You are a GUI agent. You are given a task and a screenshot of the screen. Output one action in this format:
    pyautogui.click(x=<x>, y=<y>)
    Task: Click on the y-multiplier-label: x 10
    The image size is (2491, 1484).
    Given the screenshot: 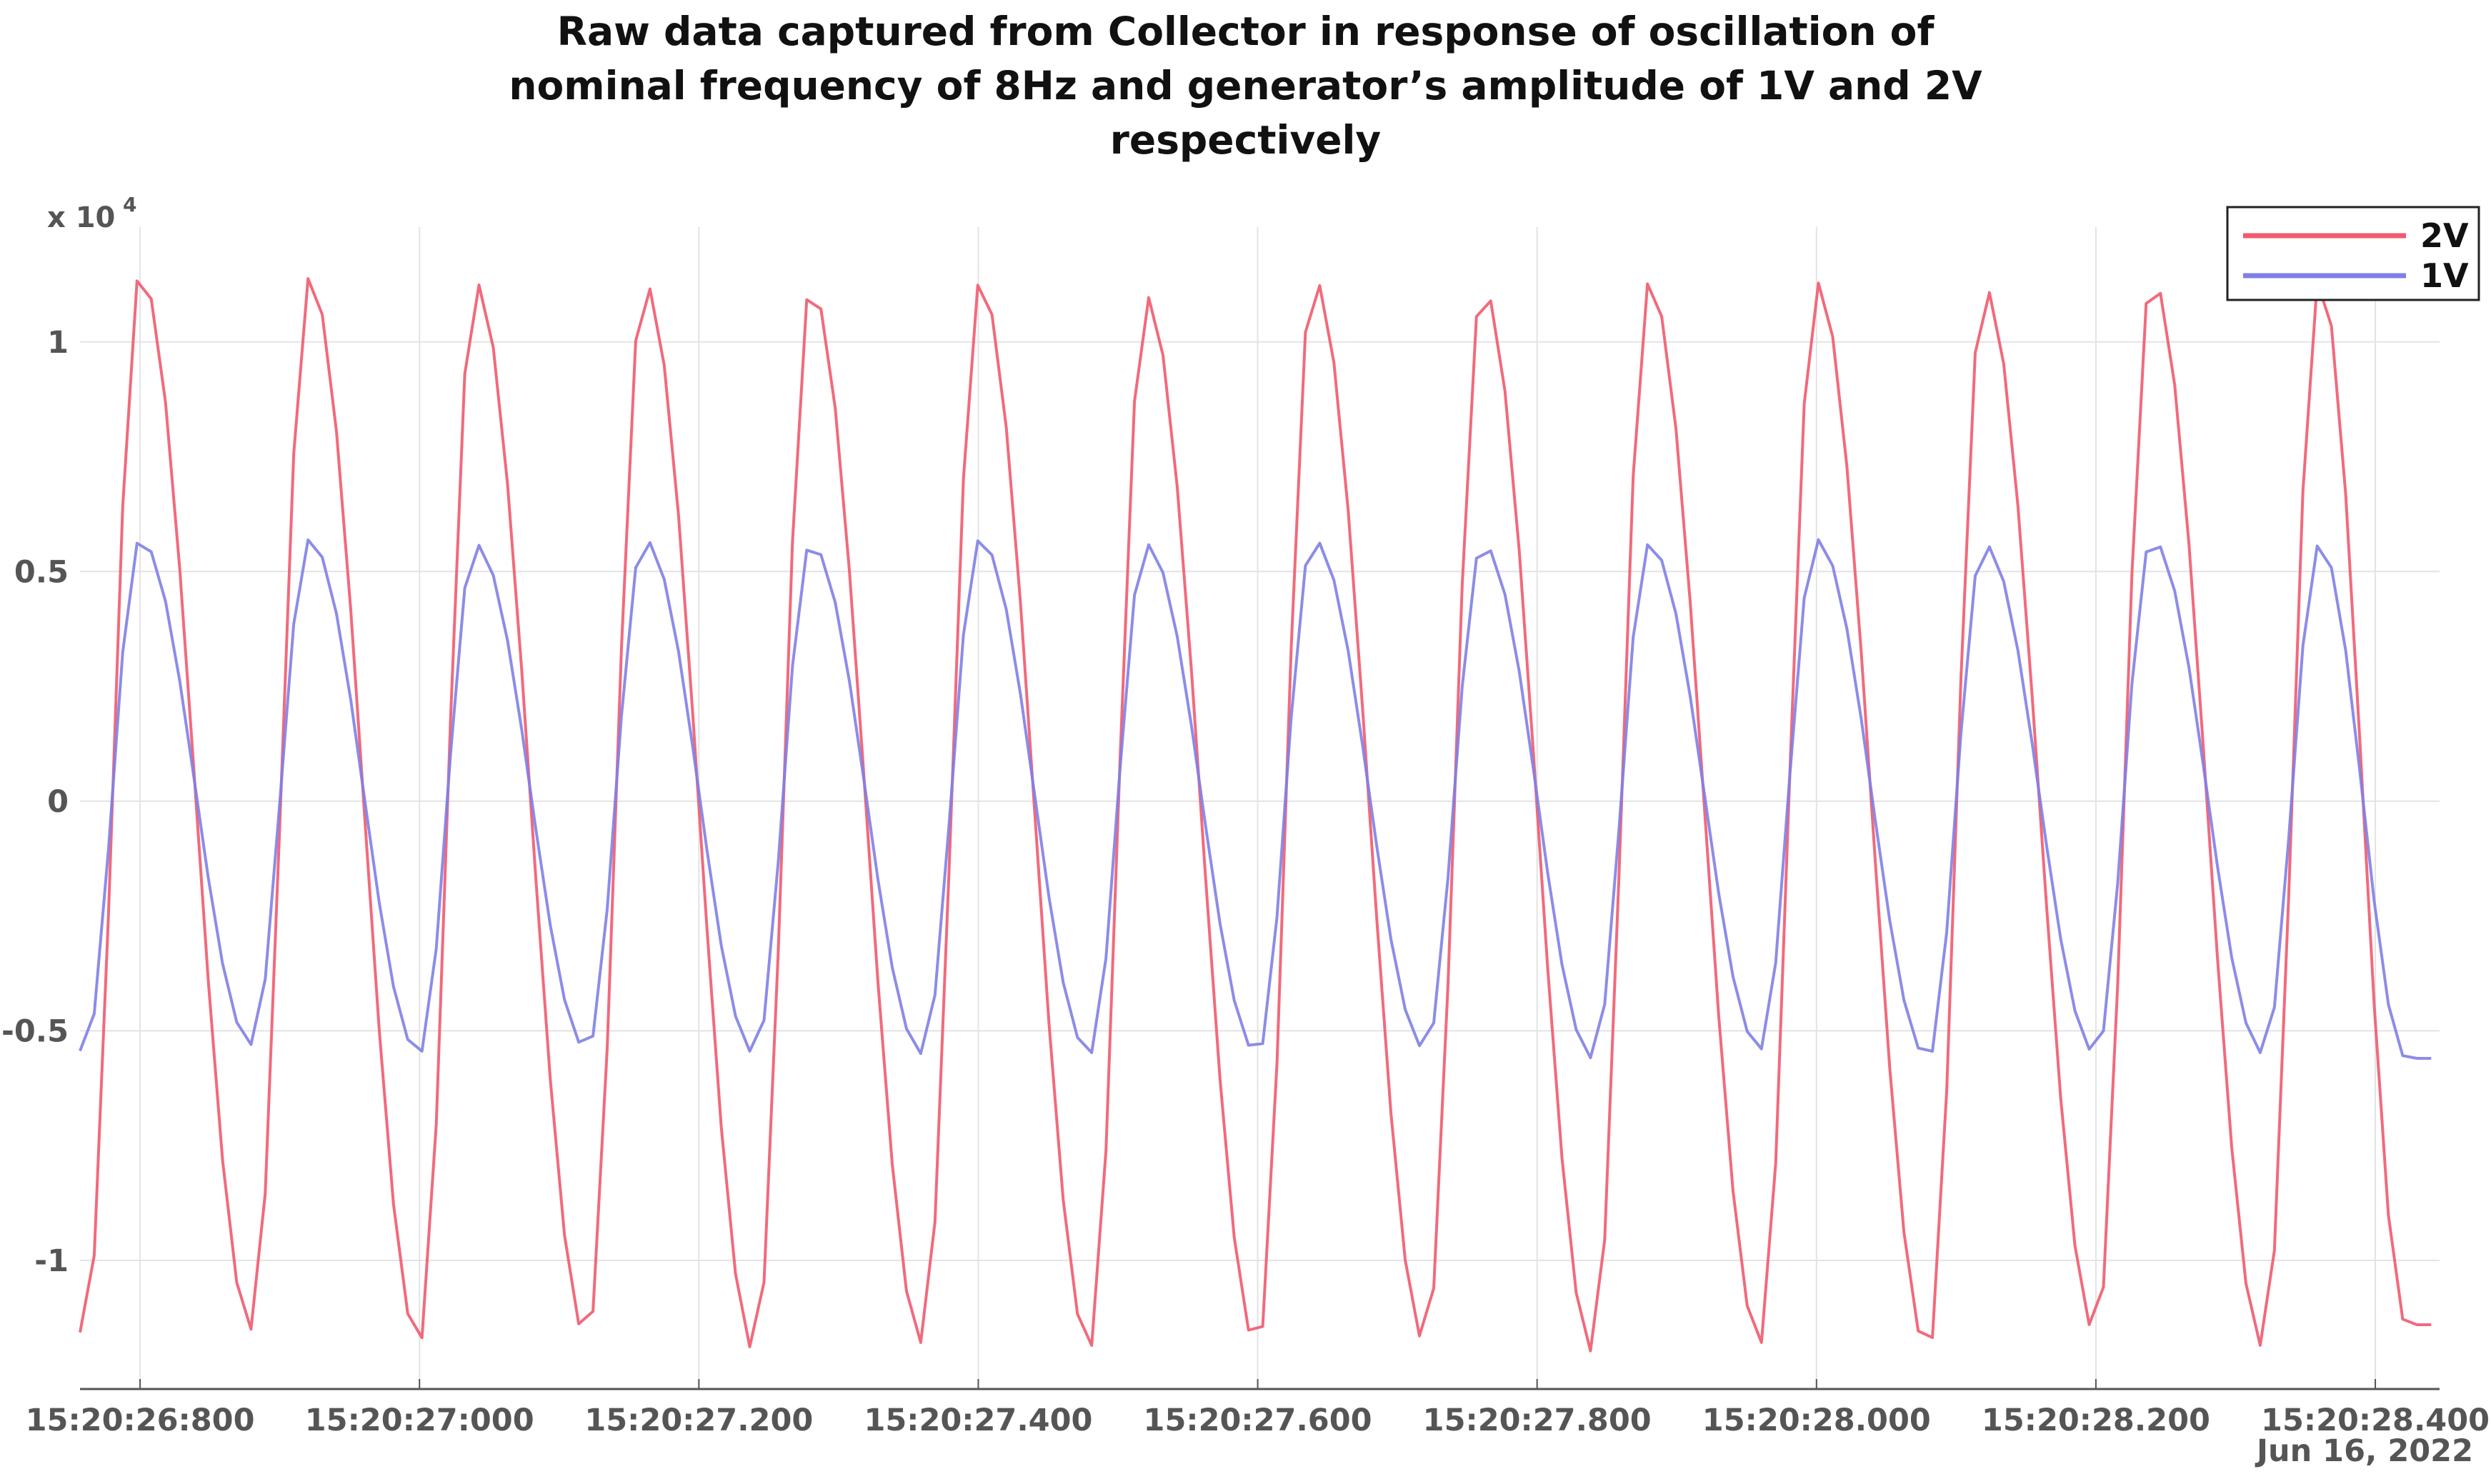 What is the action you would take?
    pyautogui.click(x=81, y=217)
    